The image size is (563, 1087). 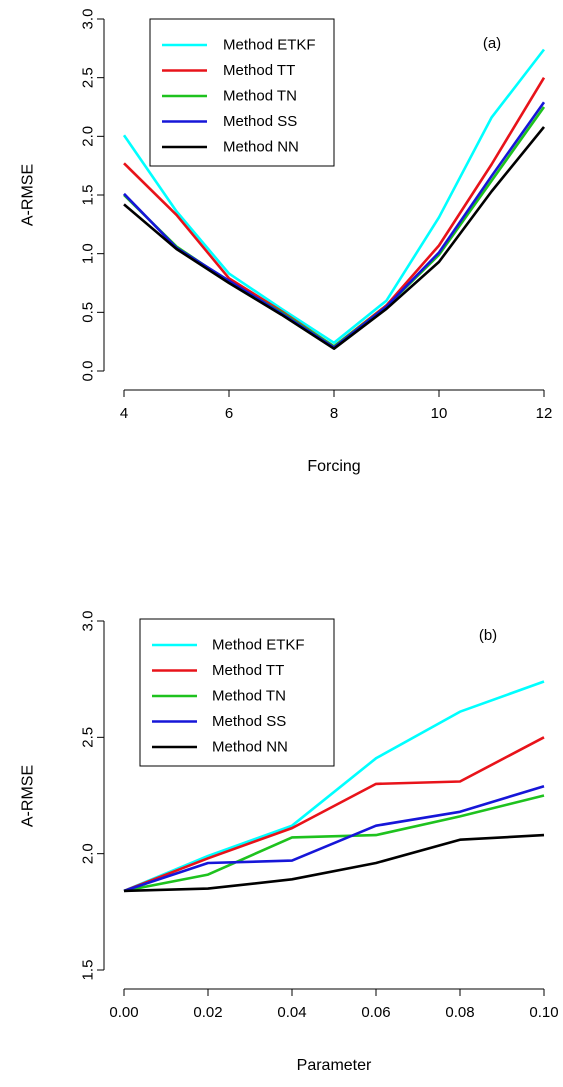 I want to click on x-tick-label: 0.10, so click(x=543, y=1012).